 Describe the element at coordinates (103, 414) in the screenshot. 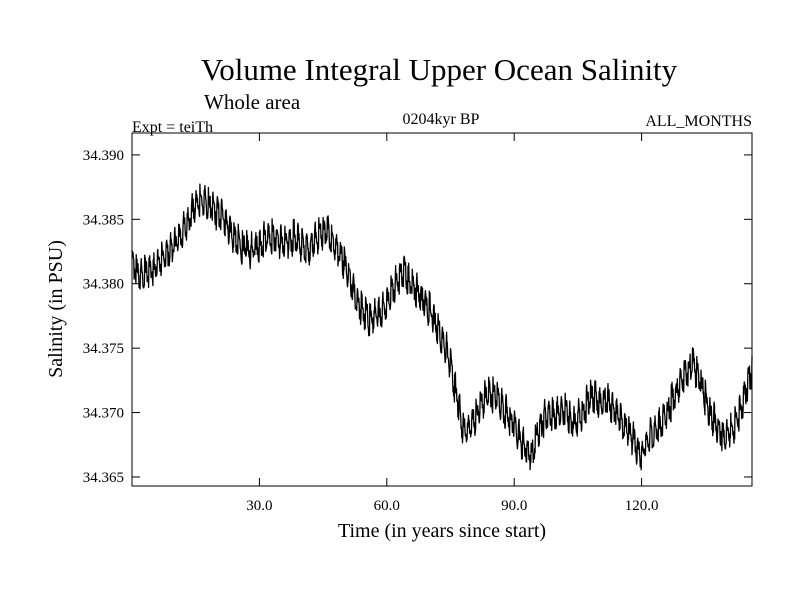

I see `y-tick-label: 34.370` at that location.